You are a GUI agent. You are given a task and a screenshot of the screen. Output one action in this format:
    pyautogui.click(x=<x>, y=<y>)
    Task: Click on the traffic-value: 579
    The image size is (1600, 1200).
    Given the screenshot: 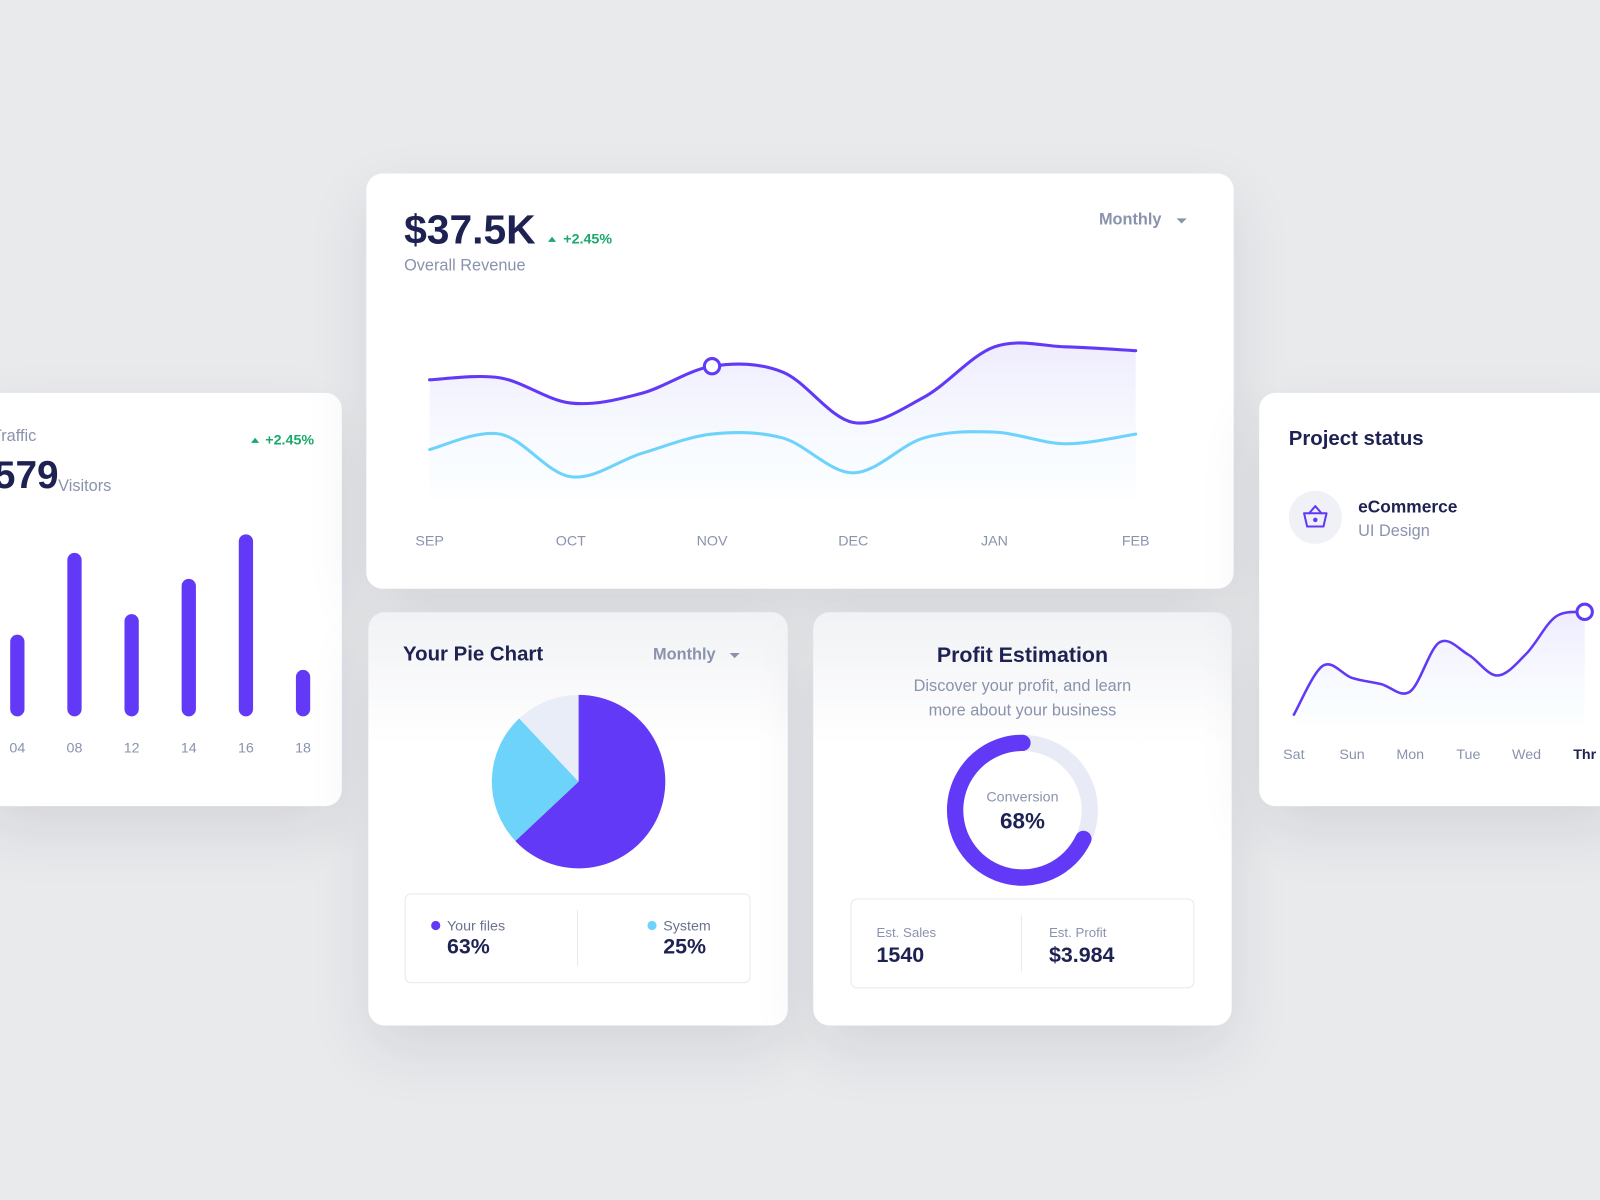 What is the action you would take?
    pyautogui.click(x=29, y=475)
    